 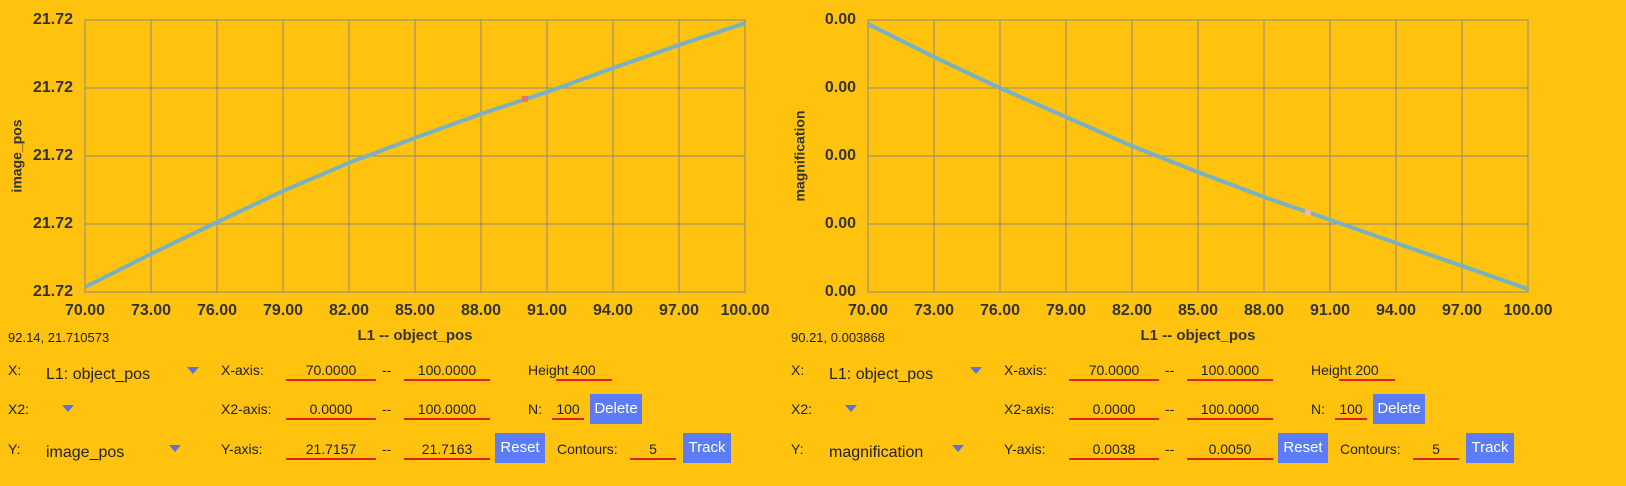 What do you see at coordinates (331, 450) in the screenshot?
I see `input-field: 21.7157` at bounding box center [331, 450].